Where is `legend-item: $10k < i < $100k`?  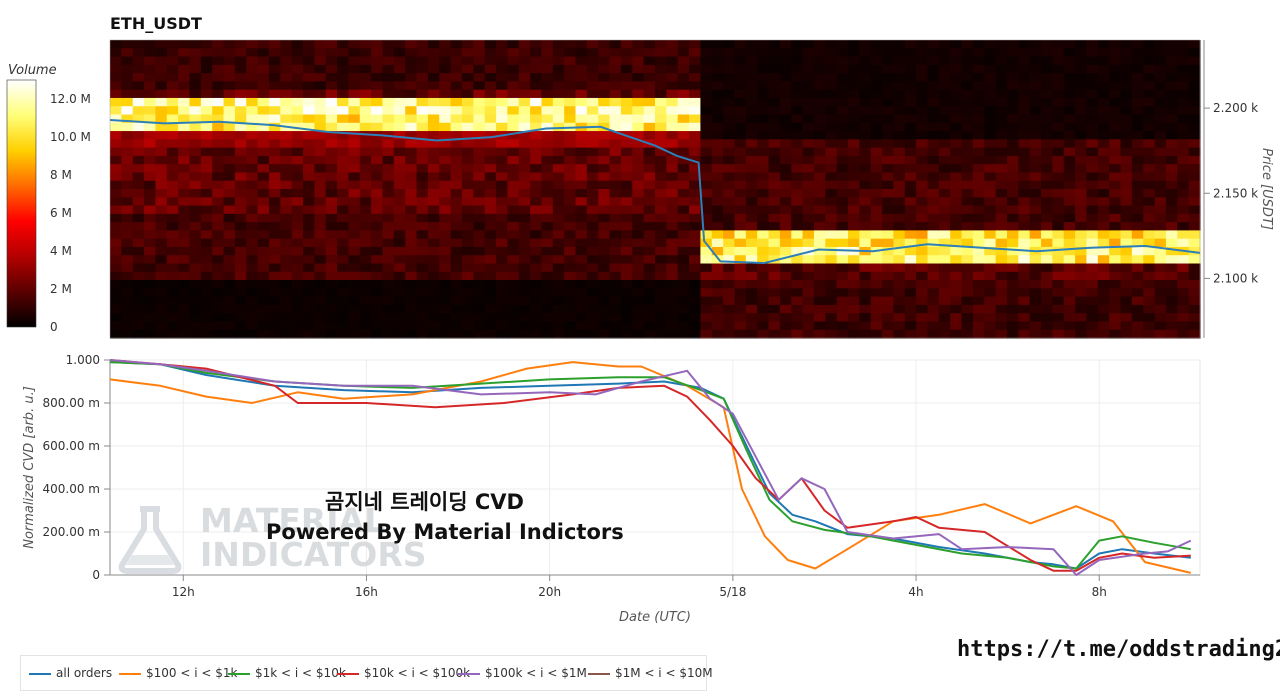
legend-item: $10k < i < $100k is located at coordinates (403, 673).